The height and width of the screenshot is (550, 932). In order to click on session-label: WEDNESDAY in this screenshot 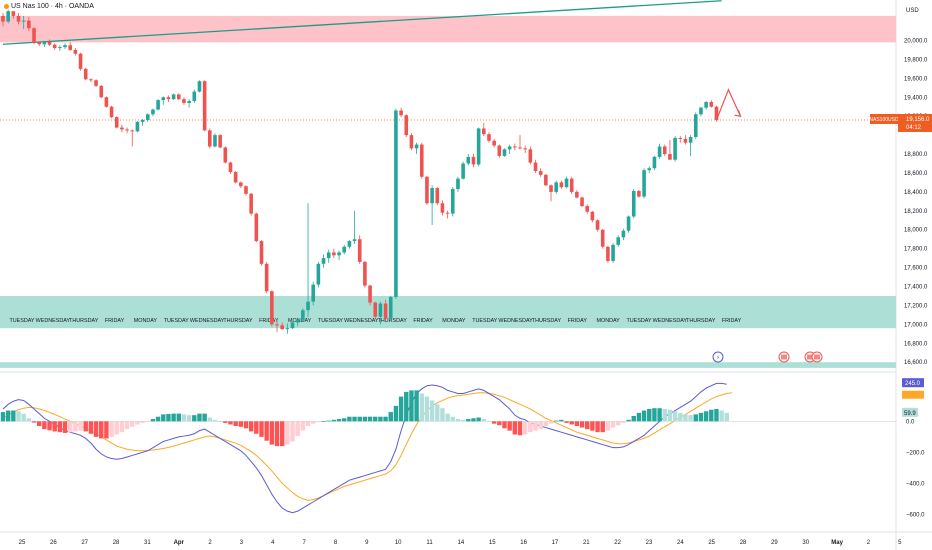, I will do `click(515, 321)`.